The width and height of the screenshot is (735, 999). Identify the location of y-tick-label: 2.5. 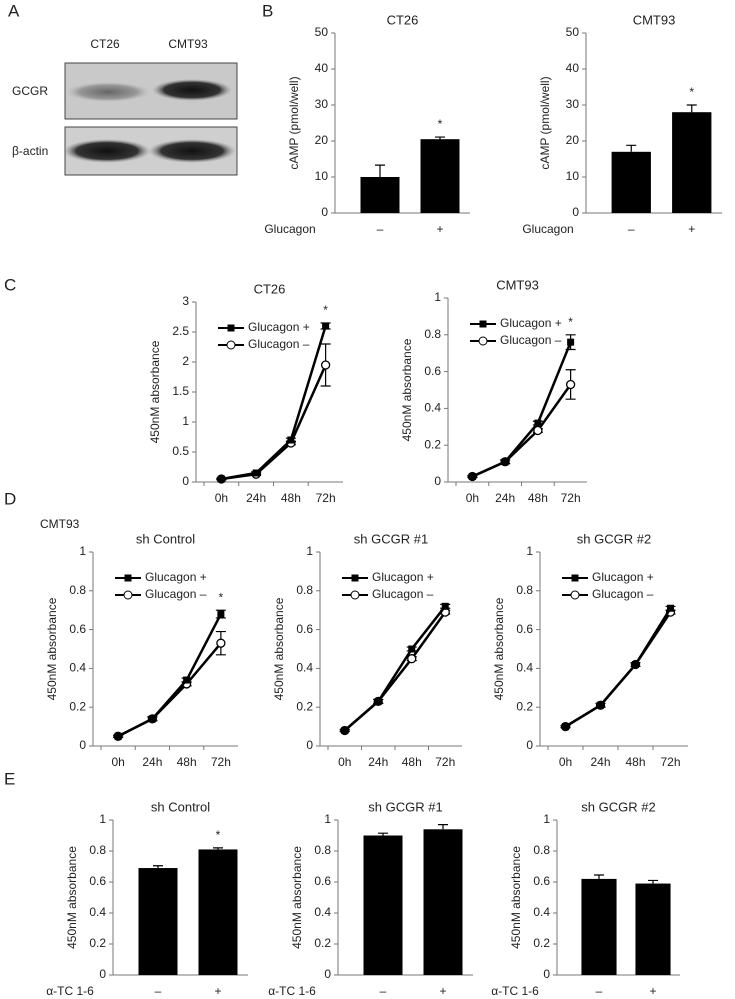
(180, 331).